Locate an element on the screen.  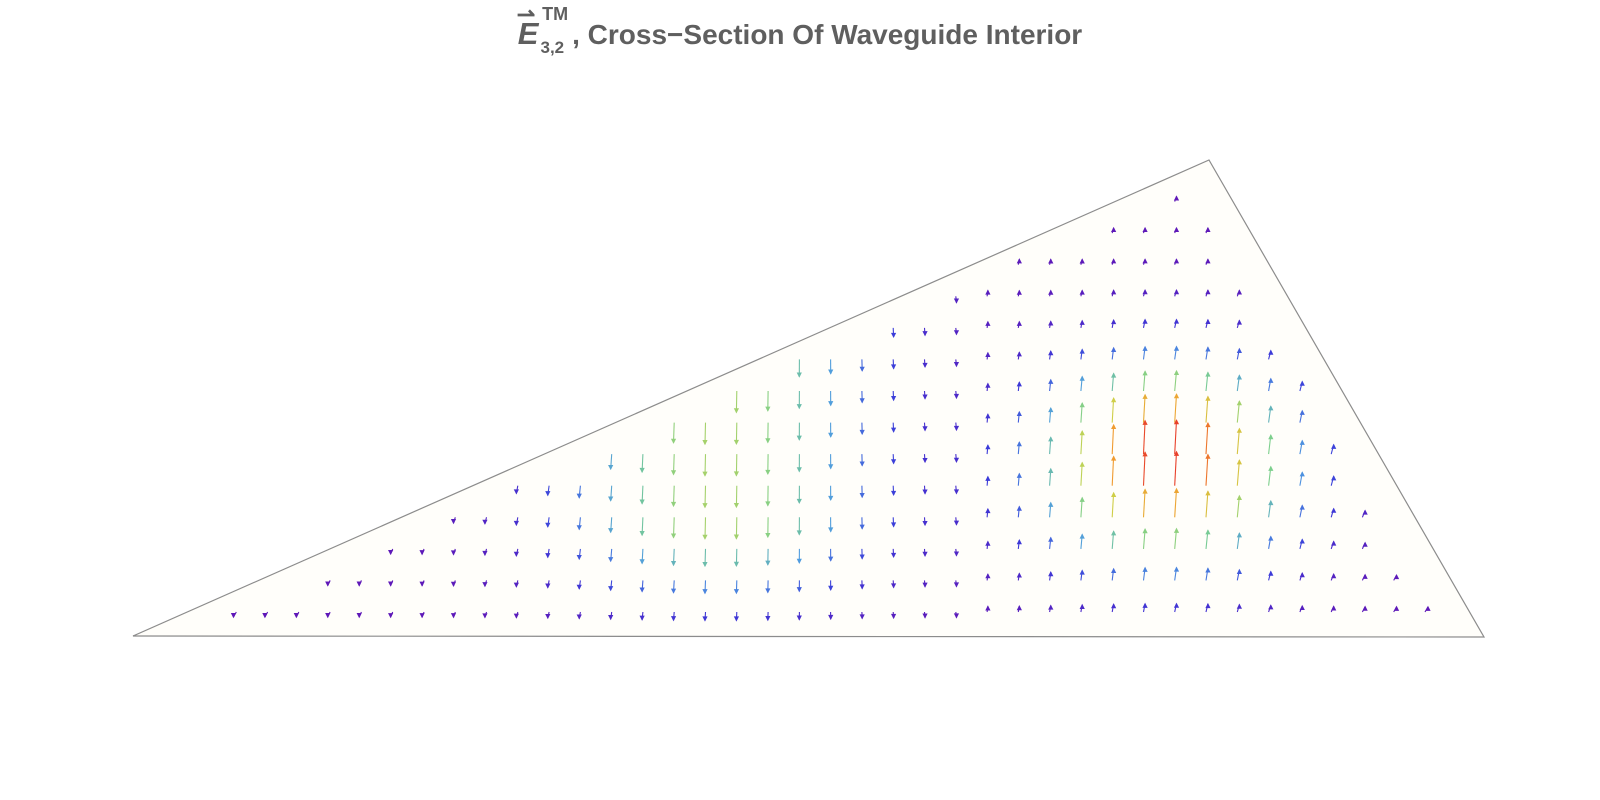
title-text: , Cross−Section Of Waveguide Interior is located at coordinates (827, 34).